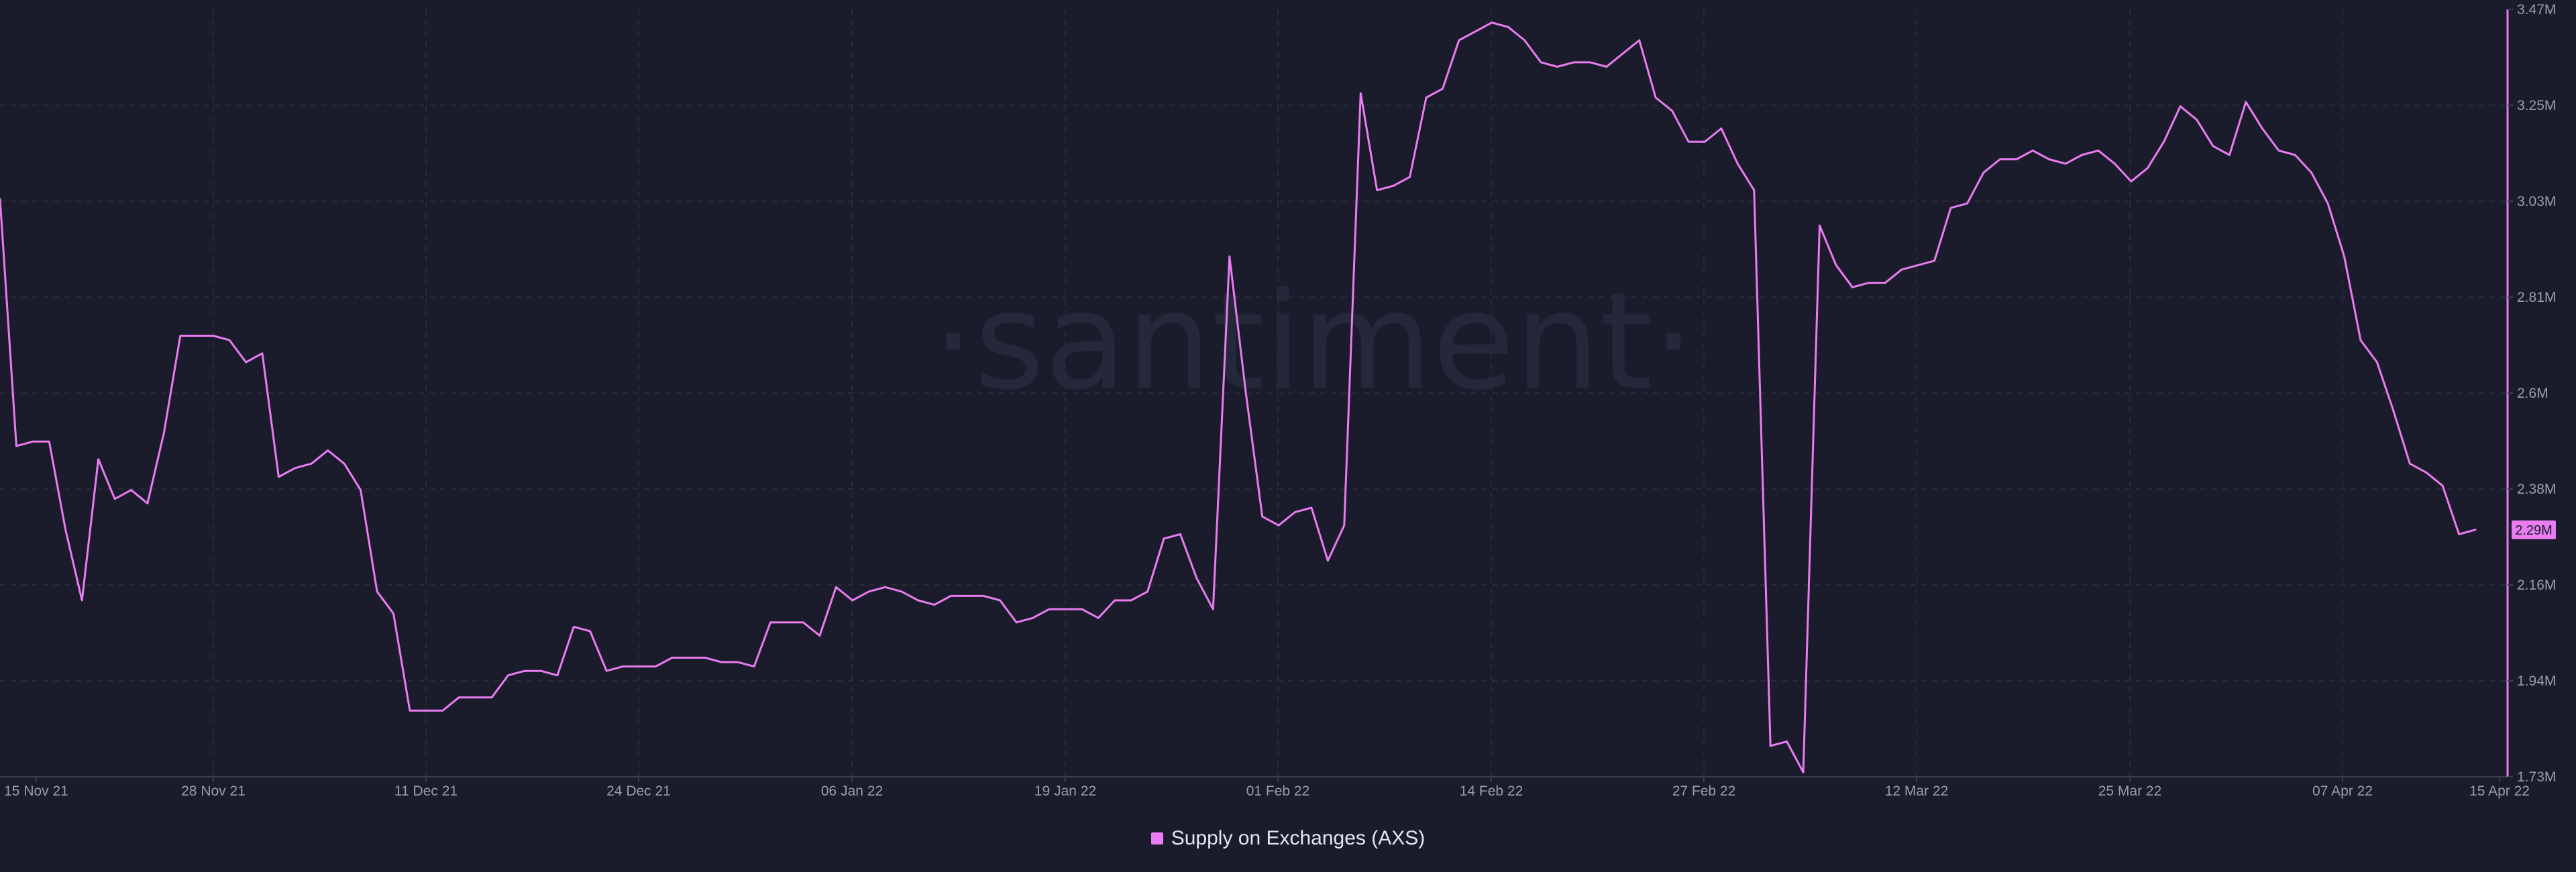 This screenshot has height=872, width=2576. What do you see at coordinates (2536, 777) in the screenshot?
I see `y-tick-label: 1.73M` at bounding box center [2536, 777].